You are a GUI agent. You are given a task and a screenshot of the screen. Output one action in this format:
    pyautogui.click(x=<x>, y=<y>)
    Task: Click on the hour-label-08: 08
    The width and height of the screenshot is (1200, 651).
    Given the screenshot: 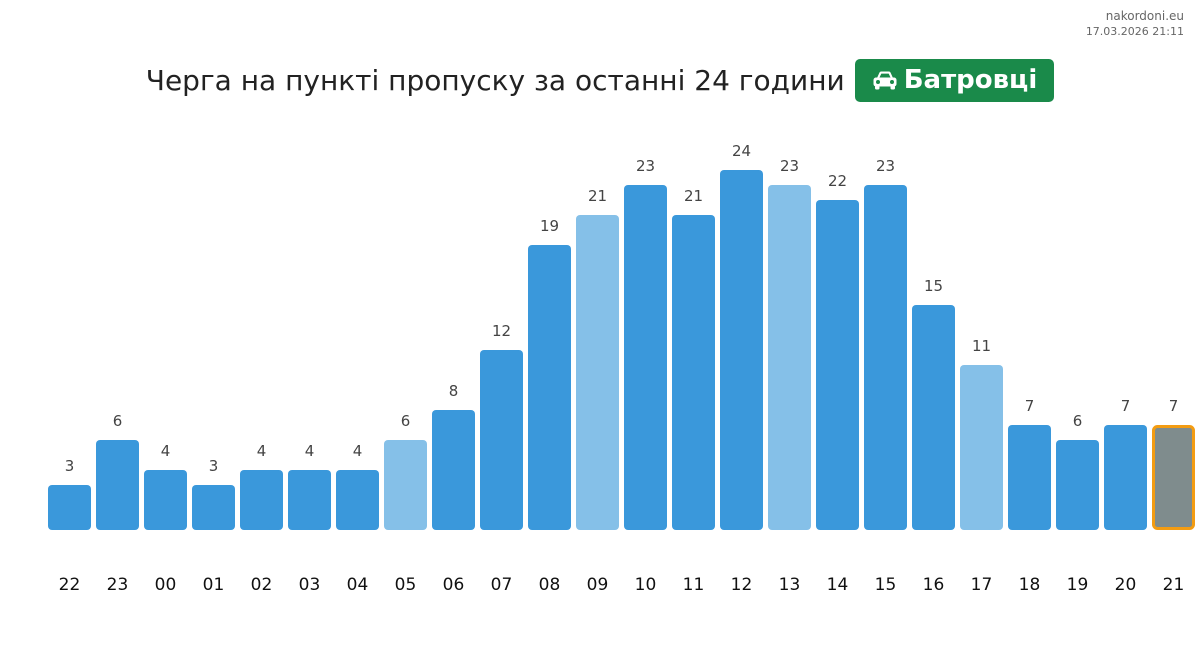 What is the action you would take?
    pyautogui.click(x=550, y=585)
    